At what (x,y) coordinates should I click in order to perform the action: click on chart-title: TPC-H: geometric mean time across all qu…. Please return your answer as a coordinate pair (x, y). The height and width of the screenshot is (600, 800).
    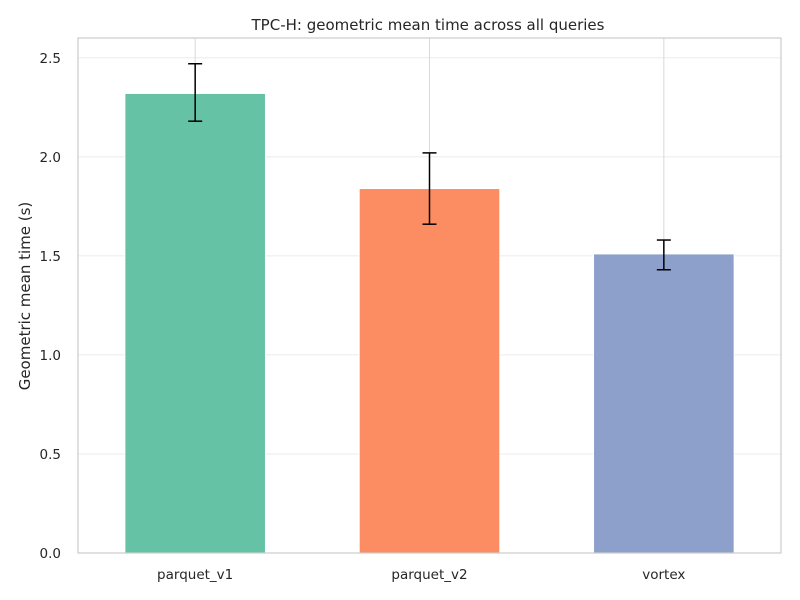
    Looking at the image, I should click on (428, 25).